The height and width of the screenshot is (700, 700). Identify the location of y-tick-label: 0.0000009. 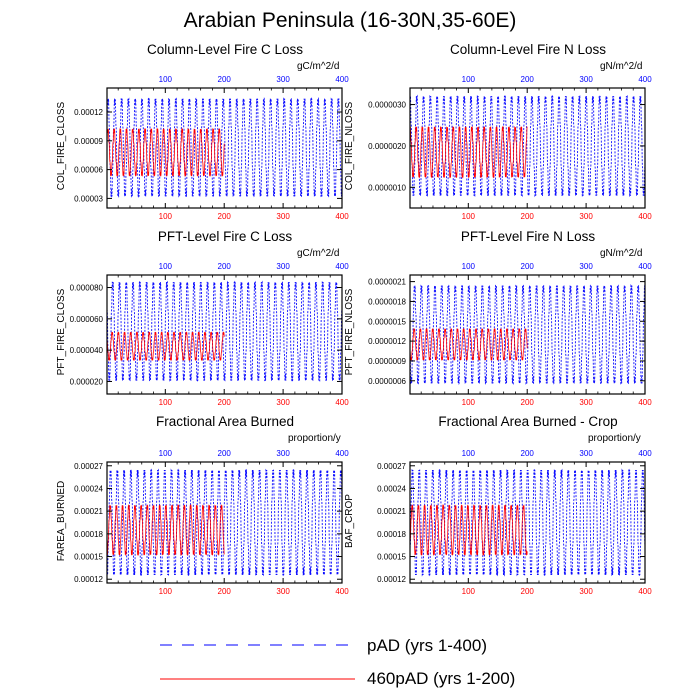
(387, 361).